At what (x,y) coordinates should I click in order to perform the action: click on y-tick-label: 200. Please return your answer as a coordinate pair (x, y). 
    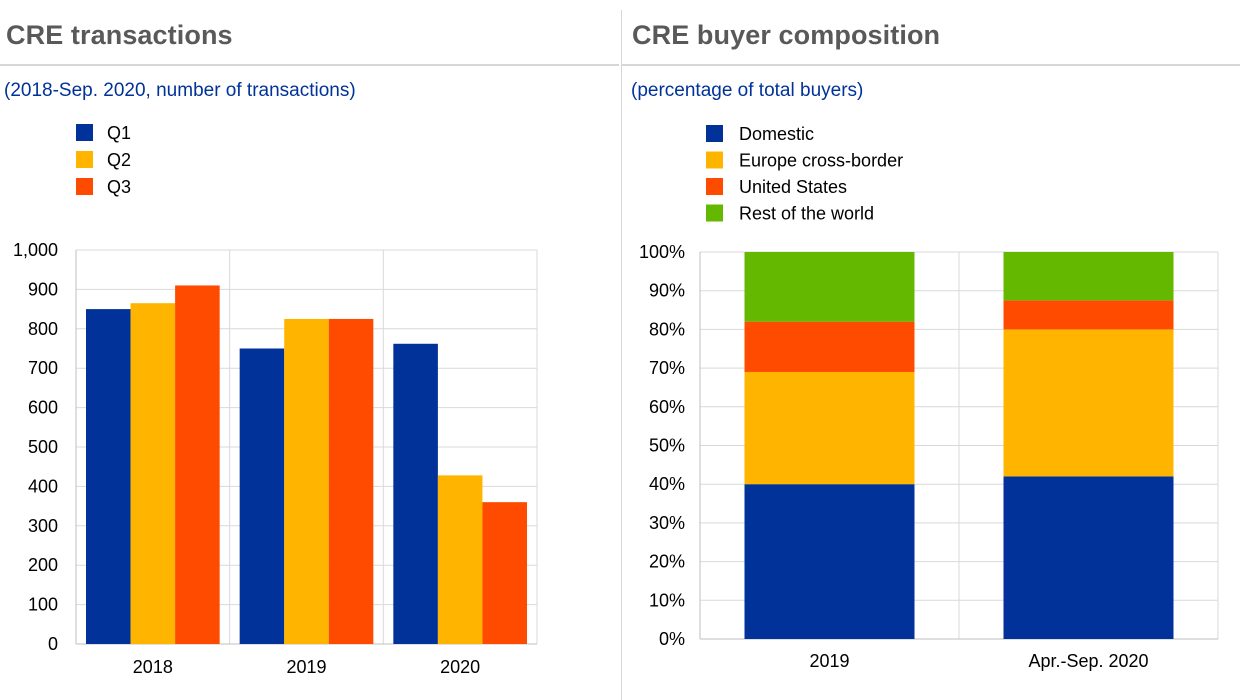
    Looking at the image, I should click on (43, 565).